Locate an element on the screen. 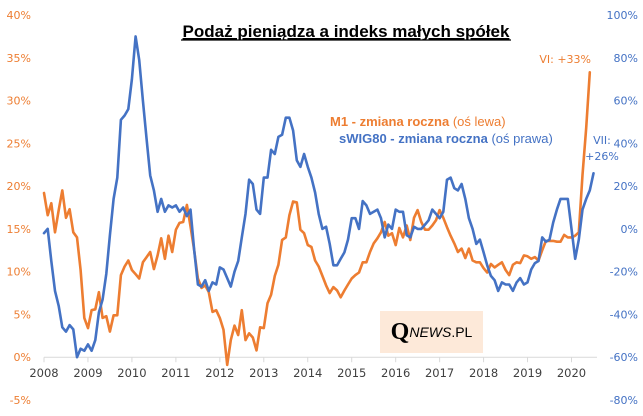 The image size is (643, 416). x-tick-label: 2019 is located at coordinates (527, 373).